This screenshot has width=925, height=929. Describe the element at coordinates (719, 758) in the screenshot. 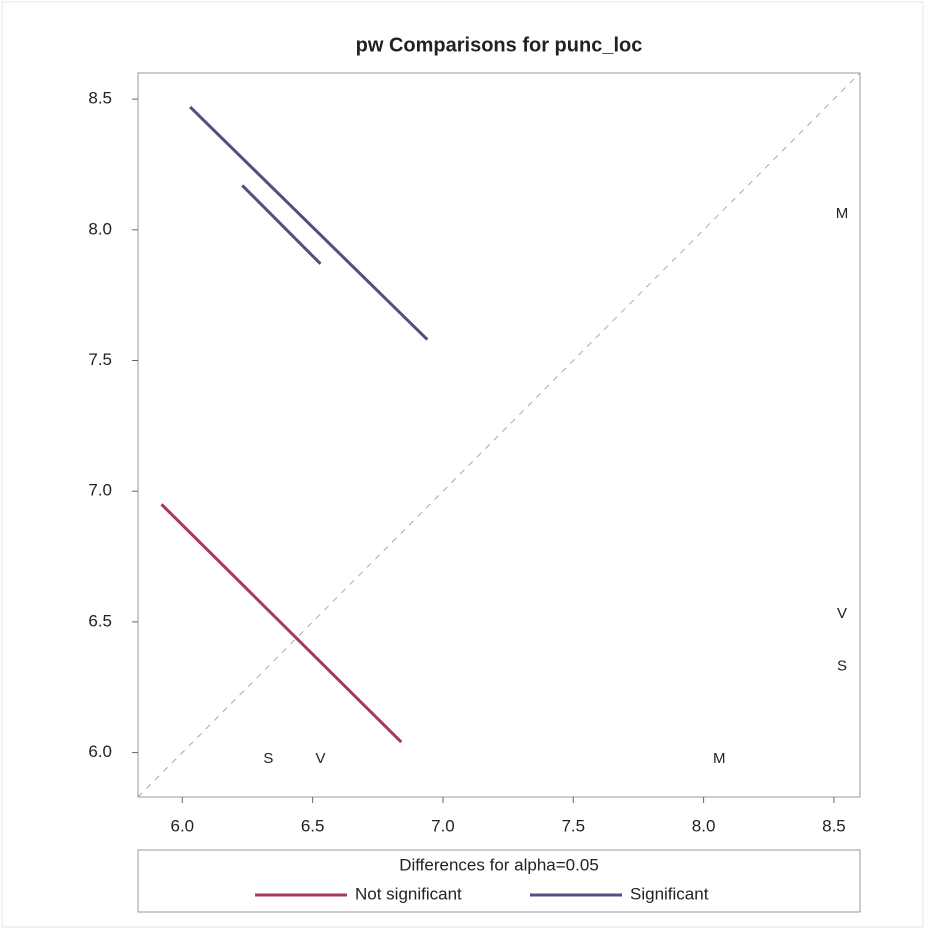

I see `group-label-x: M` at that location.